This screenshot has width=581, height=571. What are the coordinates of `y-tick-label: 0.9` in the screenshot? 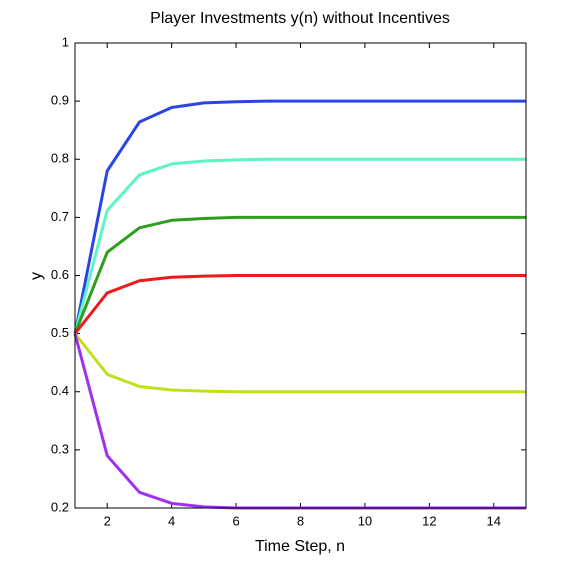 It's located at (60, 100).